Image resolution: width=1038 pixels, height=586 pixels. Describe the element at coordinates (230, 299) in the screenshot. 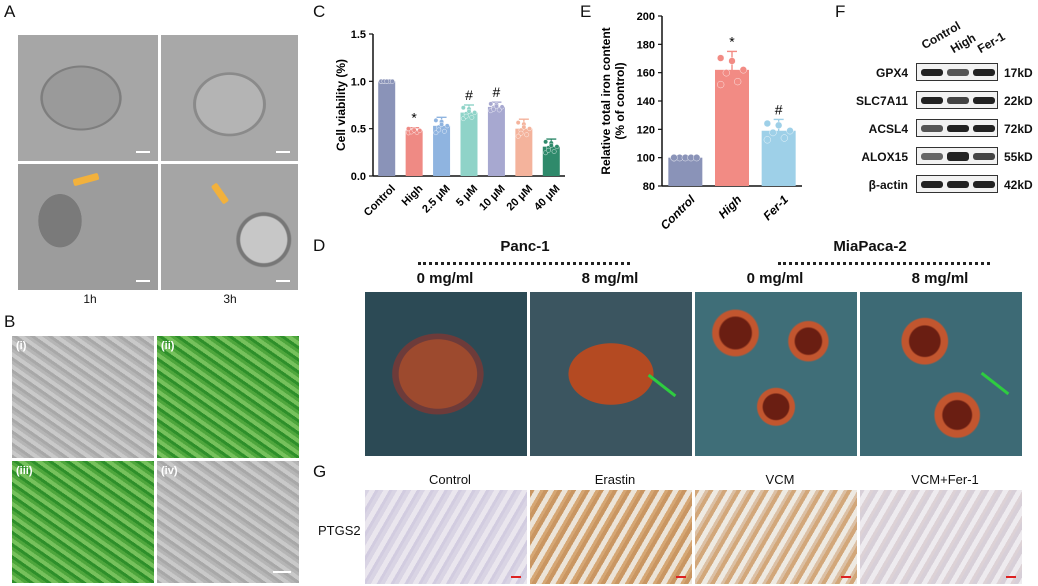

I see `time-label-3h: 3h` at that location.